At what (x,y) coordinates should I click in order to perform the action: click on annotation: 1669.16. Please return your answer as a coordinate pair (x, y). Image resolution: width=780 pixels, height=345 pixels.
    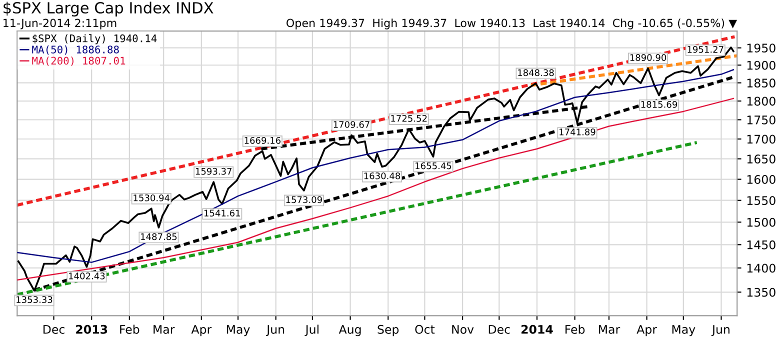
    Looking at the image, I should click on (262, 140).